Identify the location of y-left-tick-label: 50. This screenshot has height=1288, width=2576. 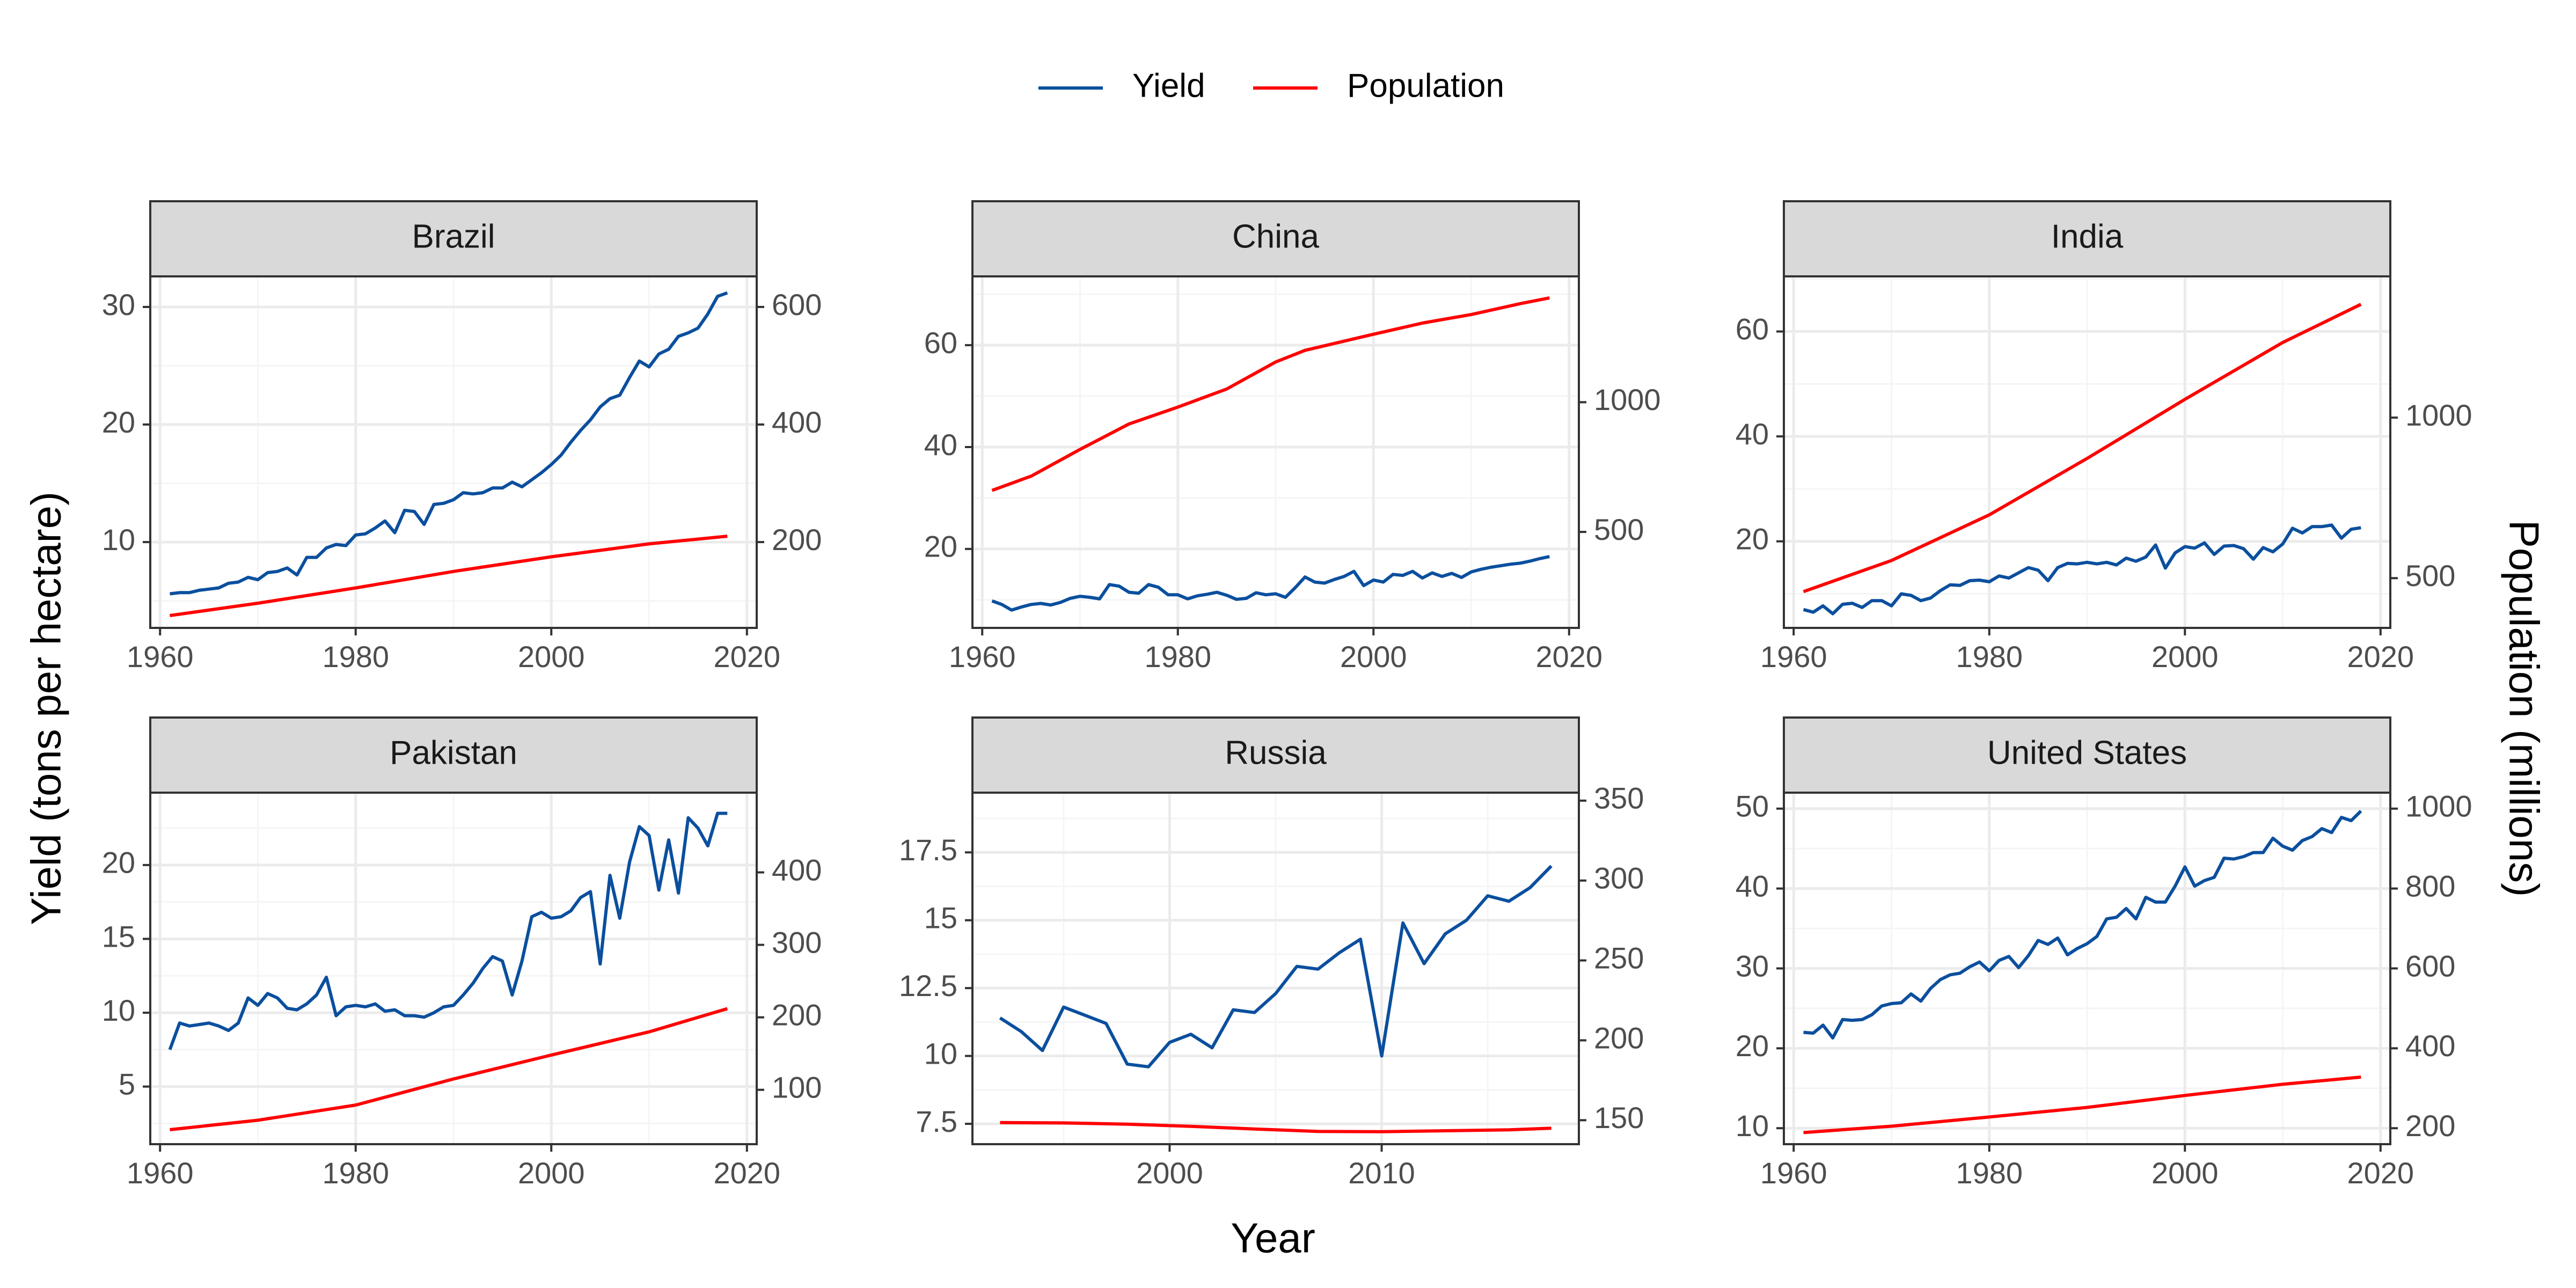
(1752, 806).